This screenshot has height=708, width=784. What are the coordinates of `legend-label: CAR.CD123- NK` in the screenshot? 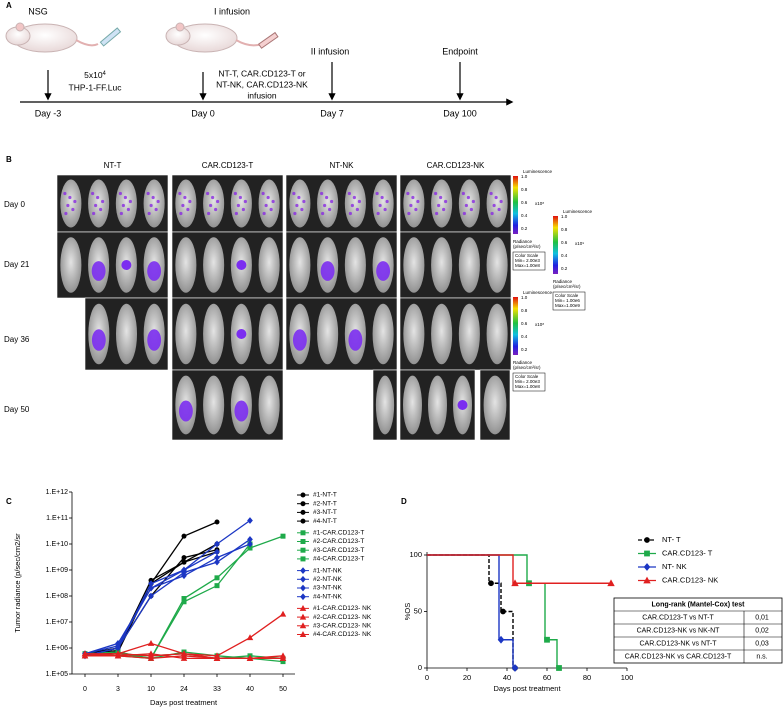 It's located at (690, 579).